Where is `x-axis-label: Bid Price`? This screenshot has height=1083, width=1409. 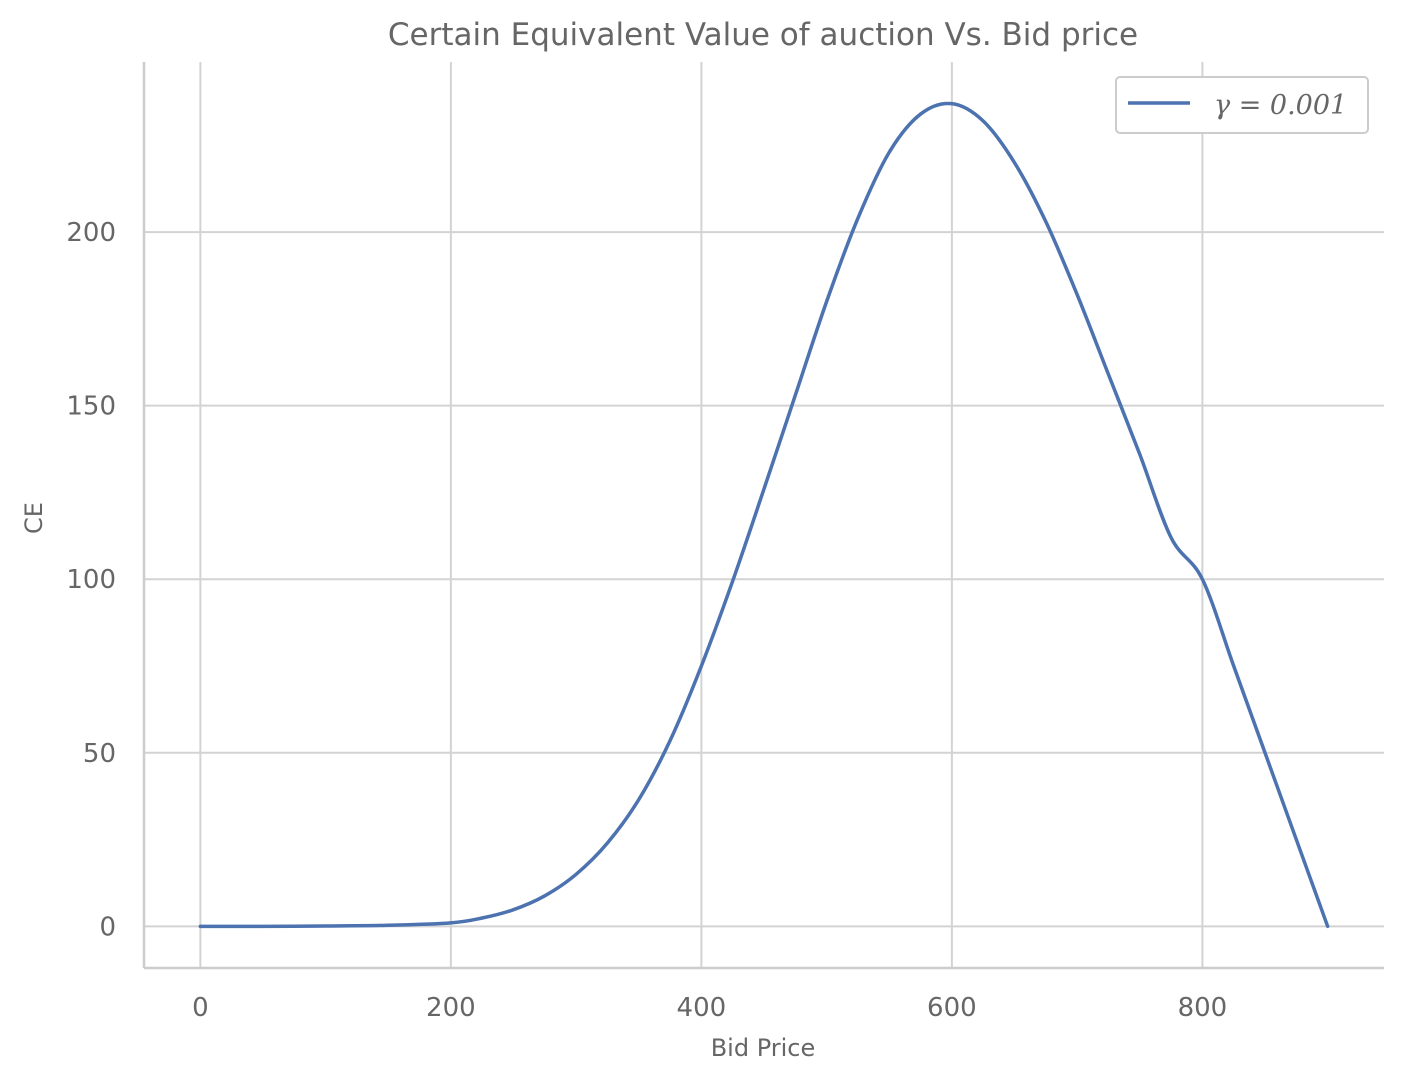 x-axis-label: Bid Price is located at coordinates (763, 1048).